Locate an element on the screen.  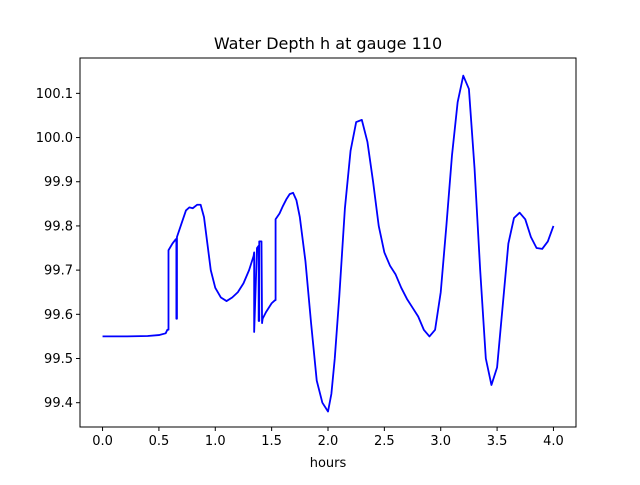
y-tick-label: 100.0 is located at coordinates (54, 138).